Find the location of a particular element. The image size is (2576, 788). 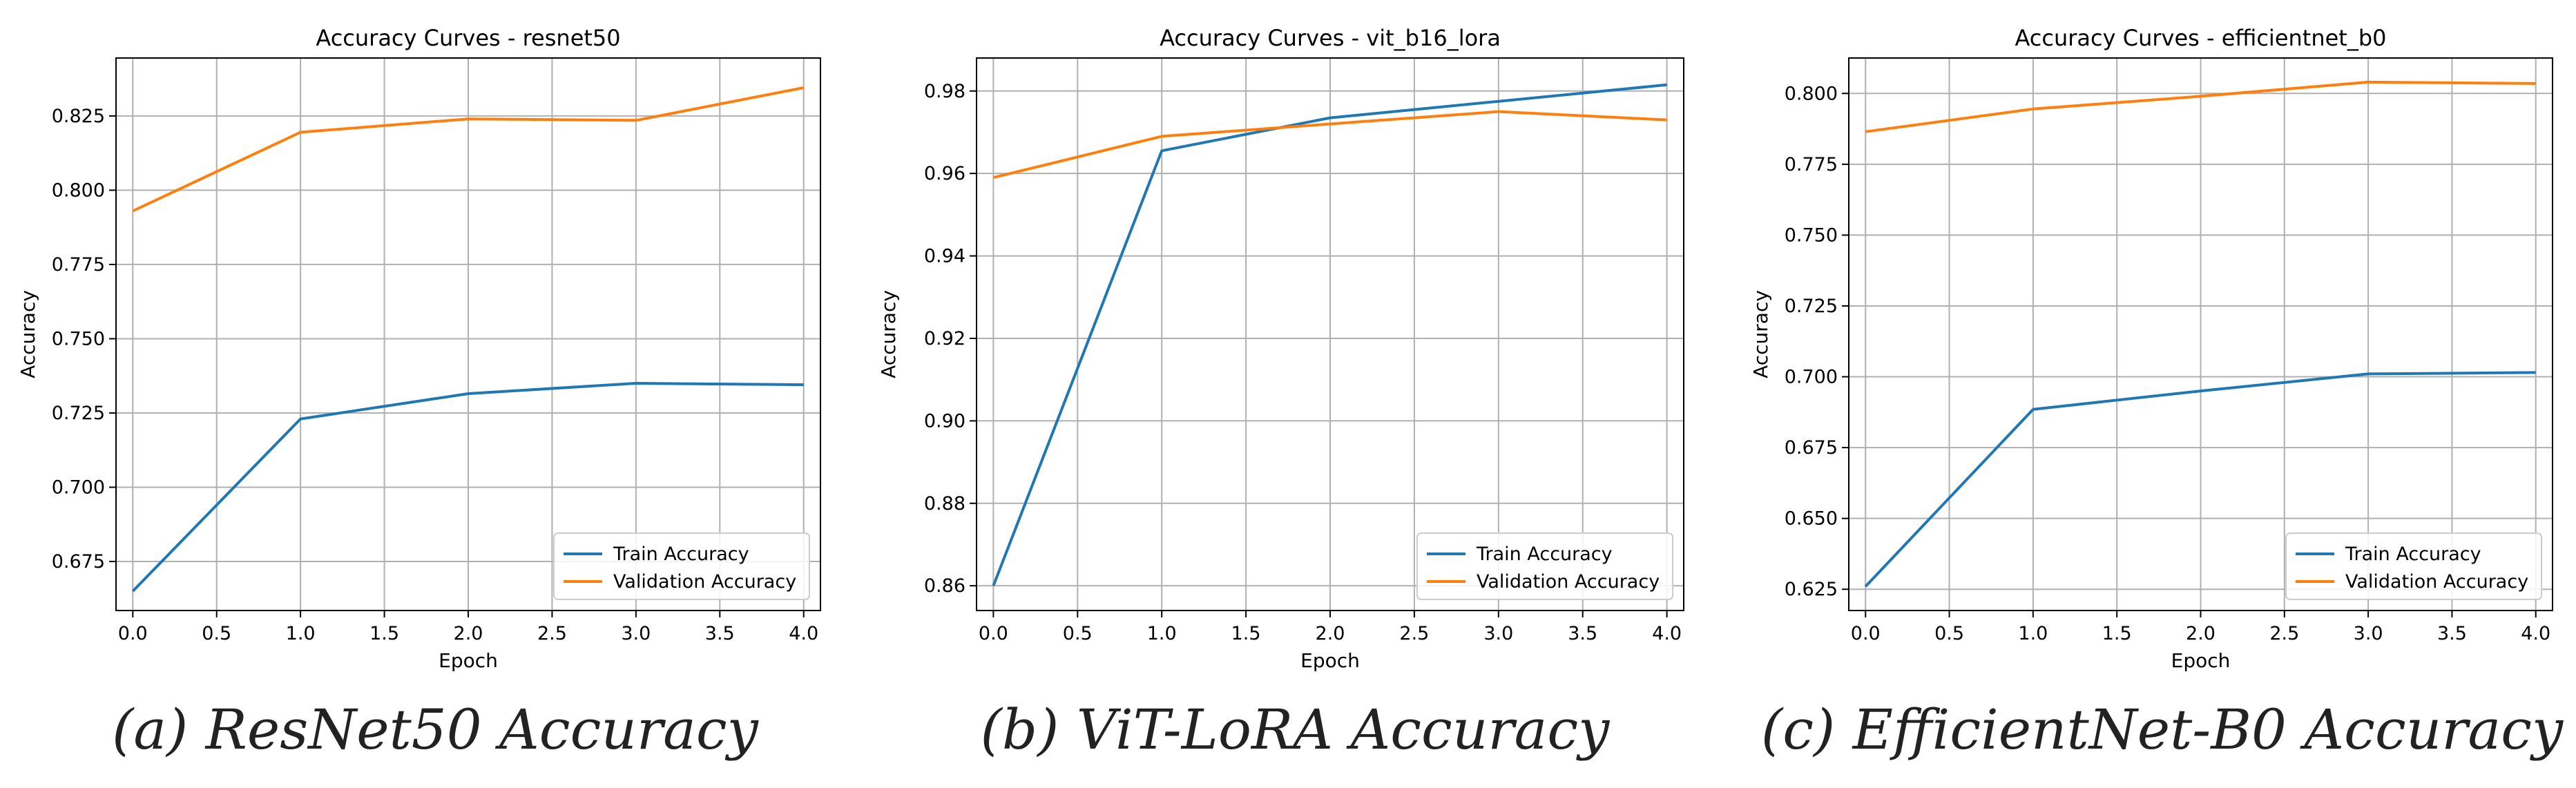

y-tick-label: 0.88 is located at coordinates (944, 504).